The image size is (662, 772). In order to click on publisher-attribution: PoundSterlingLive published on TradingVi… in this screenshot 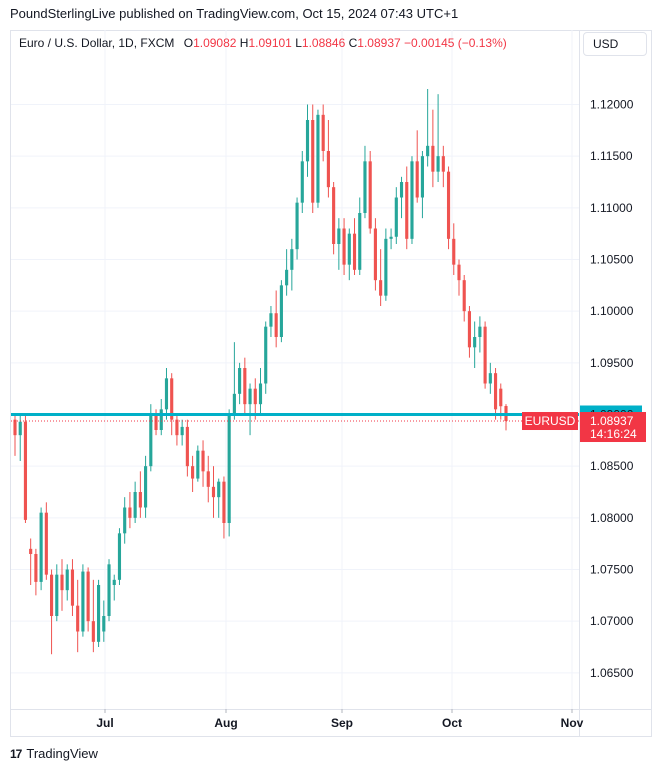, I will do `click(234, 13)`.